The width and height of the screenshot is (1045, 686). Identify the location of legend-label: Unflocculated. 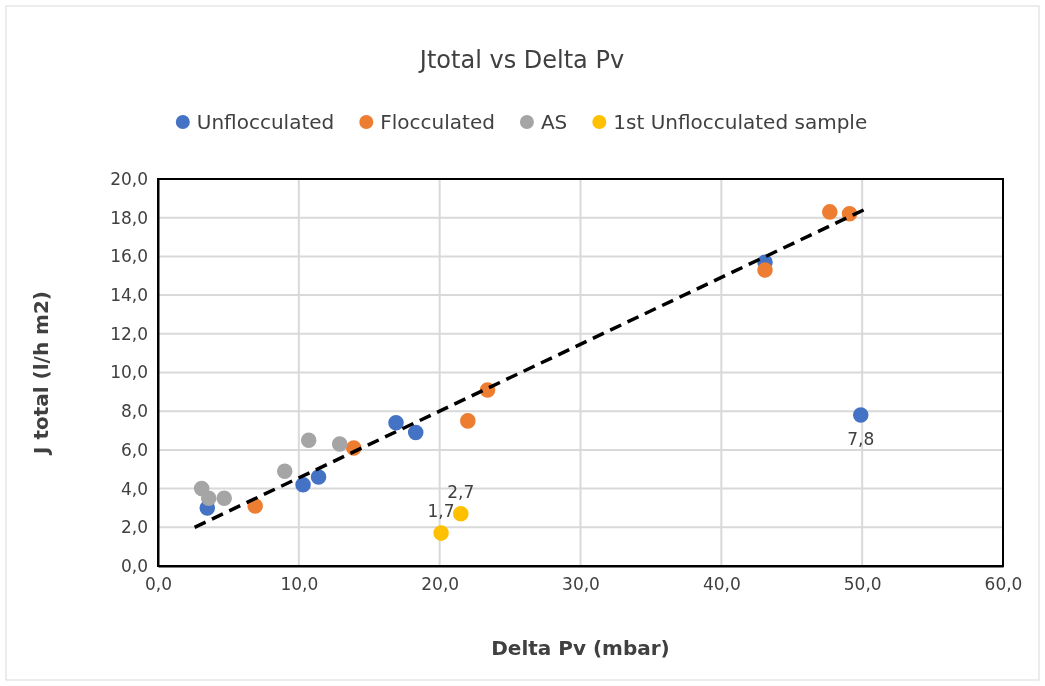
(265, 122).